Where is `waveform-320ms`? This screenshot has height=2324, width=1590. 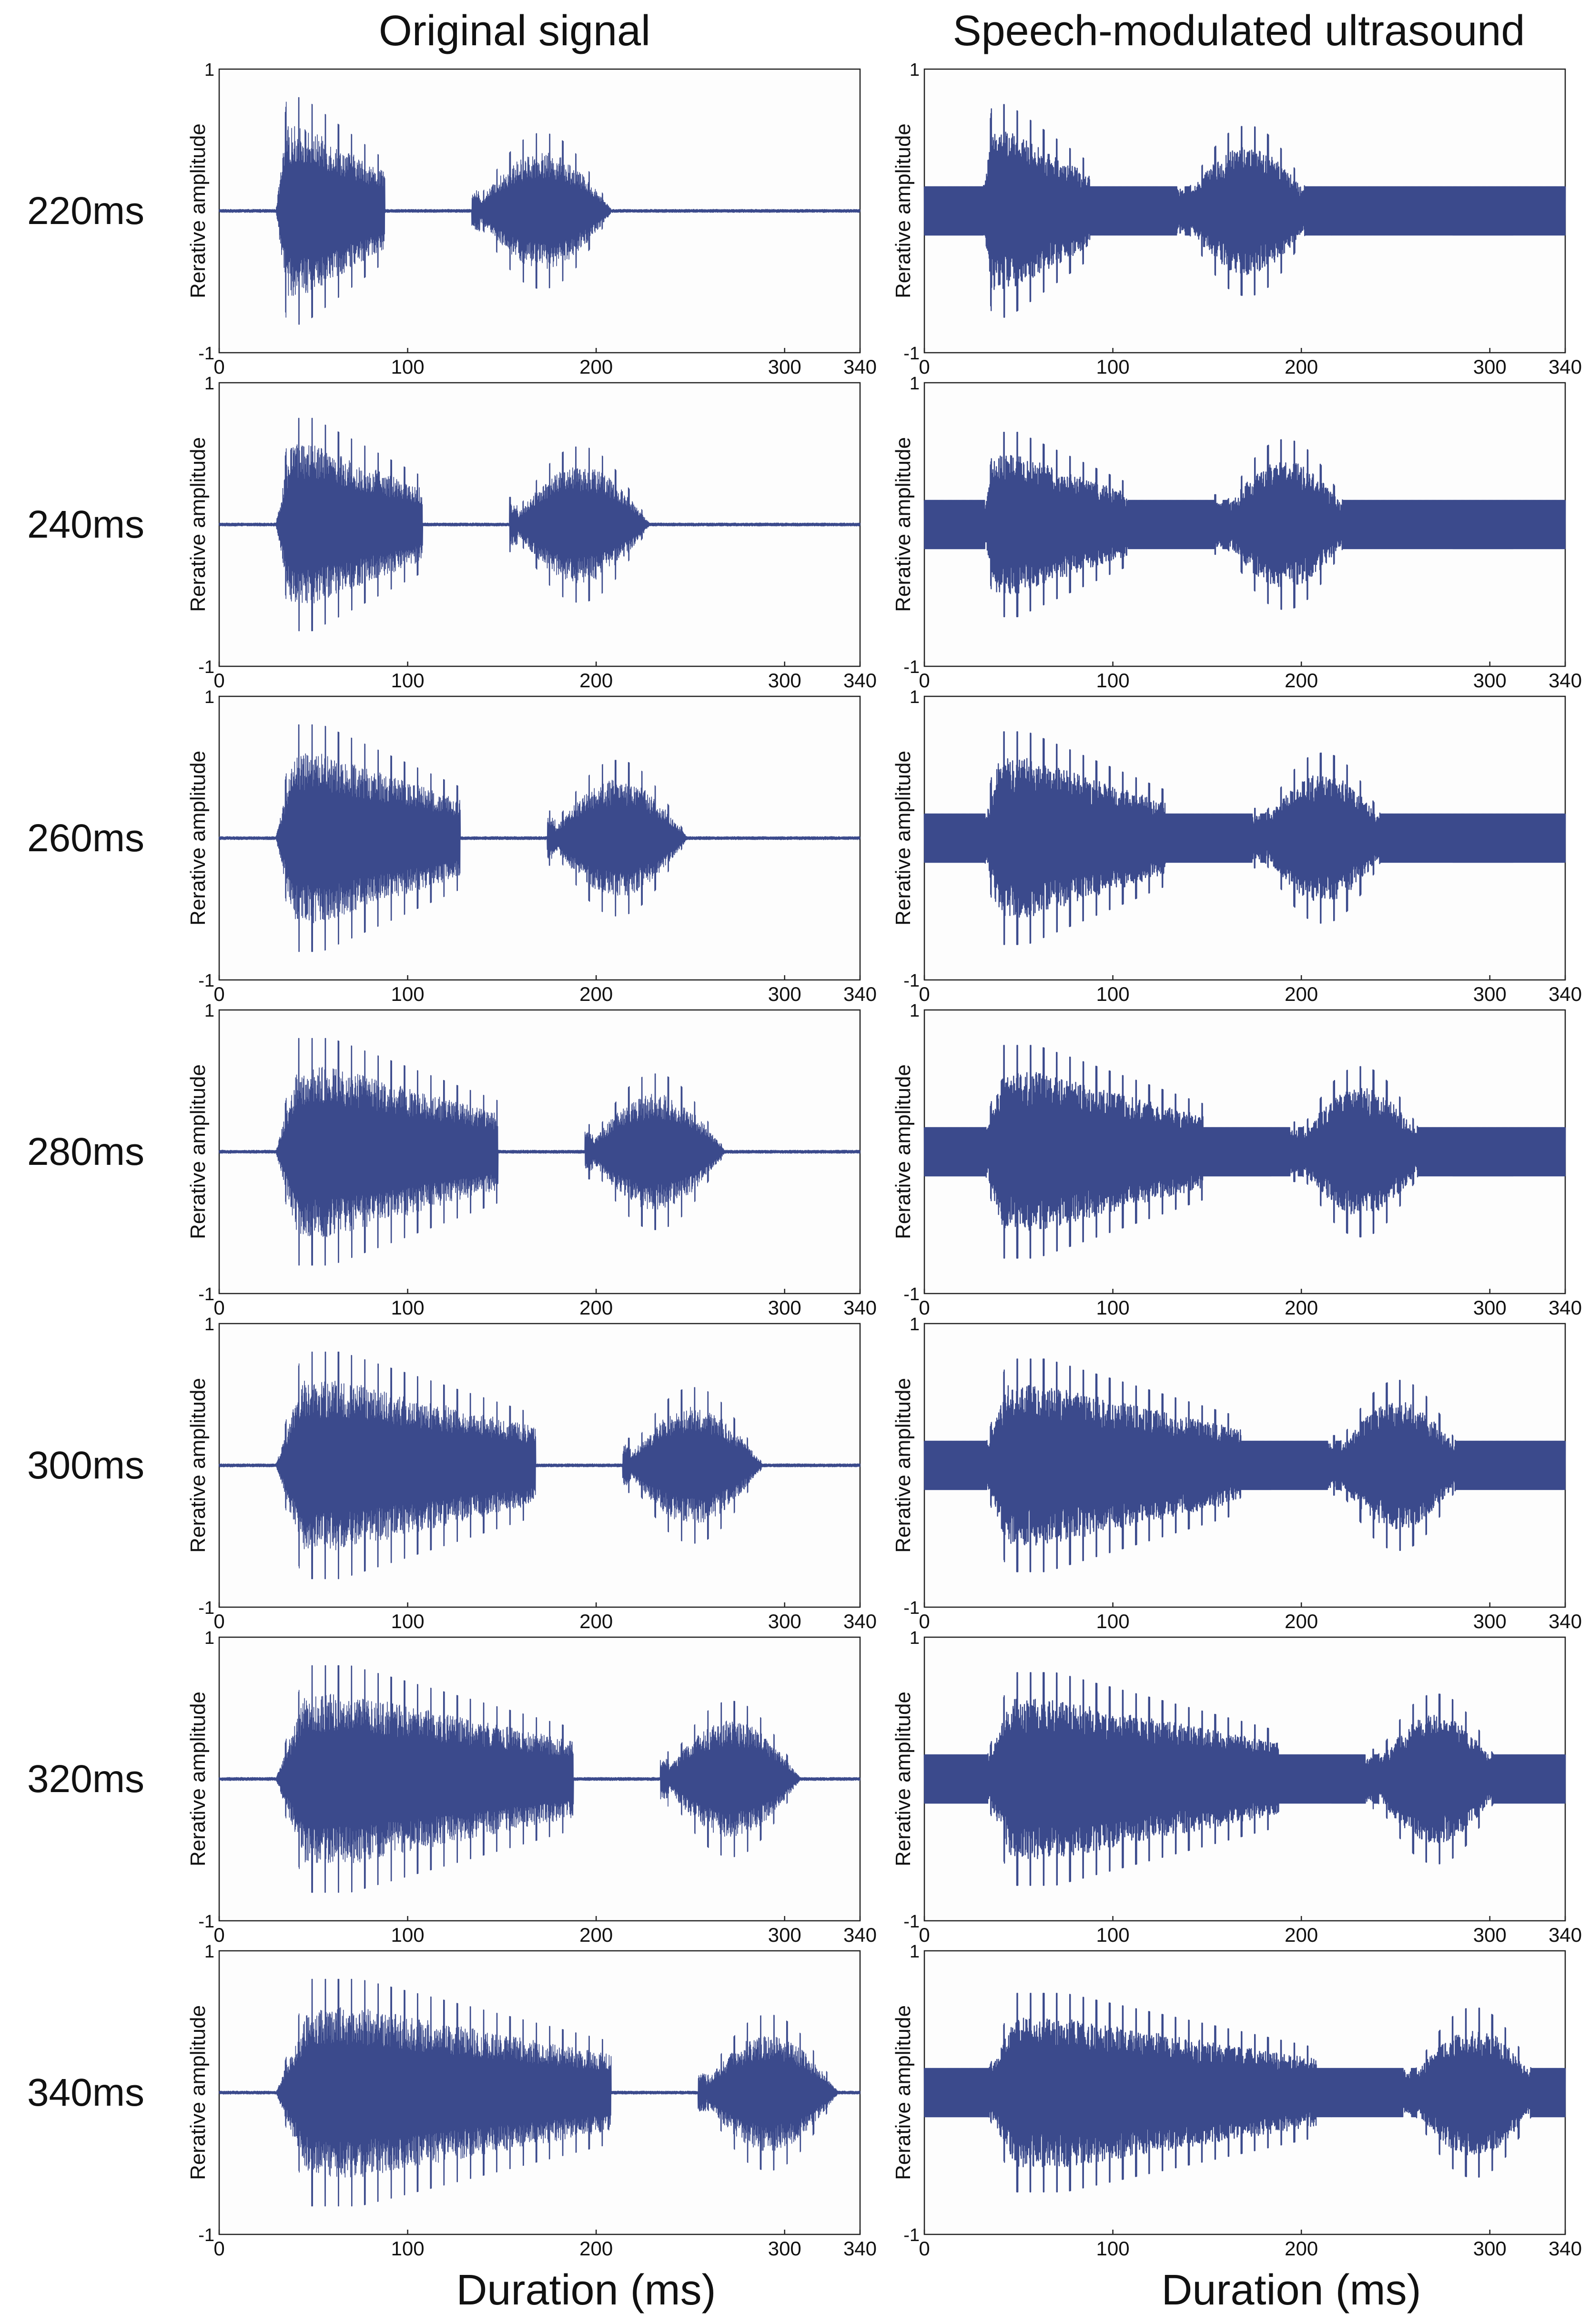
waveform-320ms is located at coordinates (1244, 1779).